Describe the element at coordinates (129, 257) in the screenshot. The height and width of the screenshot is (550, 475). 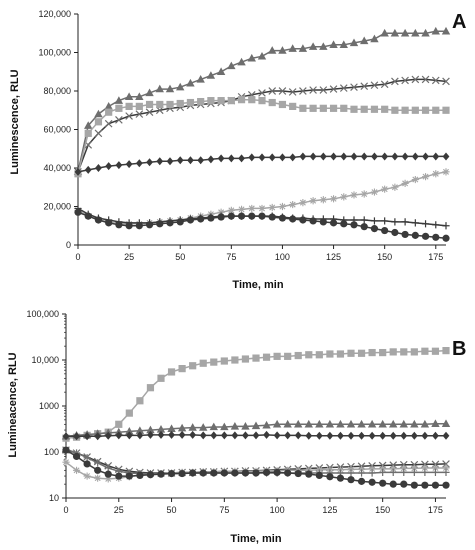
I see `panel-a-x-tick-label: 25` at that location.